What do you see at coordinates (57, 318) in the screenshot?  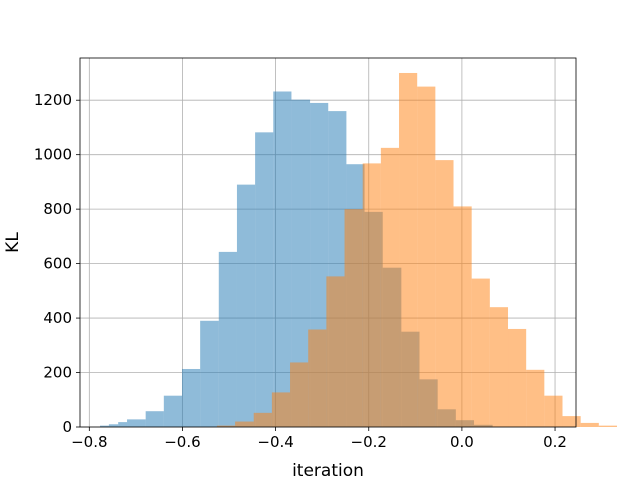 I see `y-tick-label-2: 400` at bounding box center [57, 318].